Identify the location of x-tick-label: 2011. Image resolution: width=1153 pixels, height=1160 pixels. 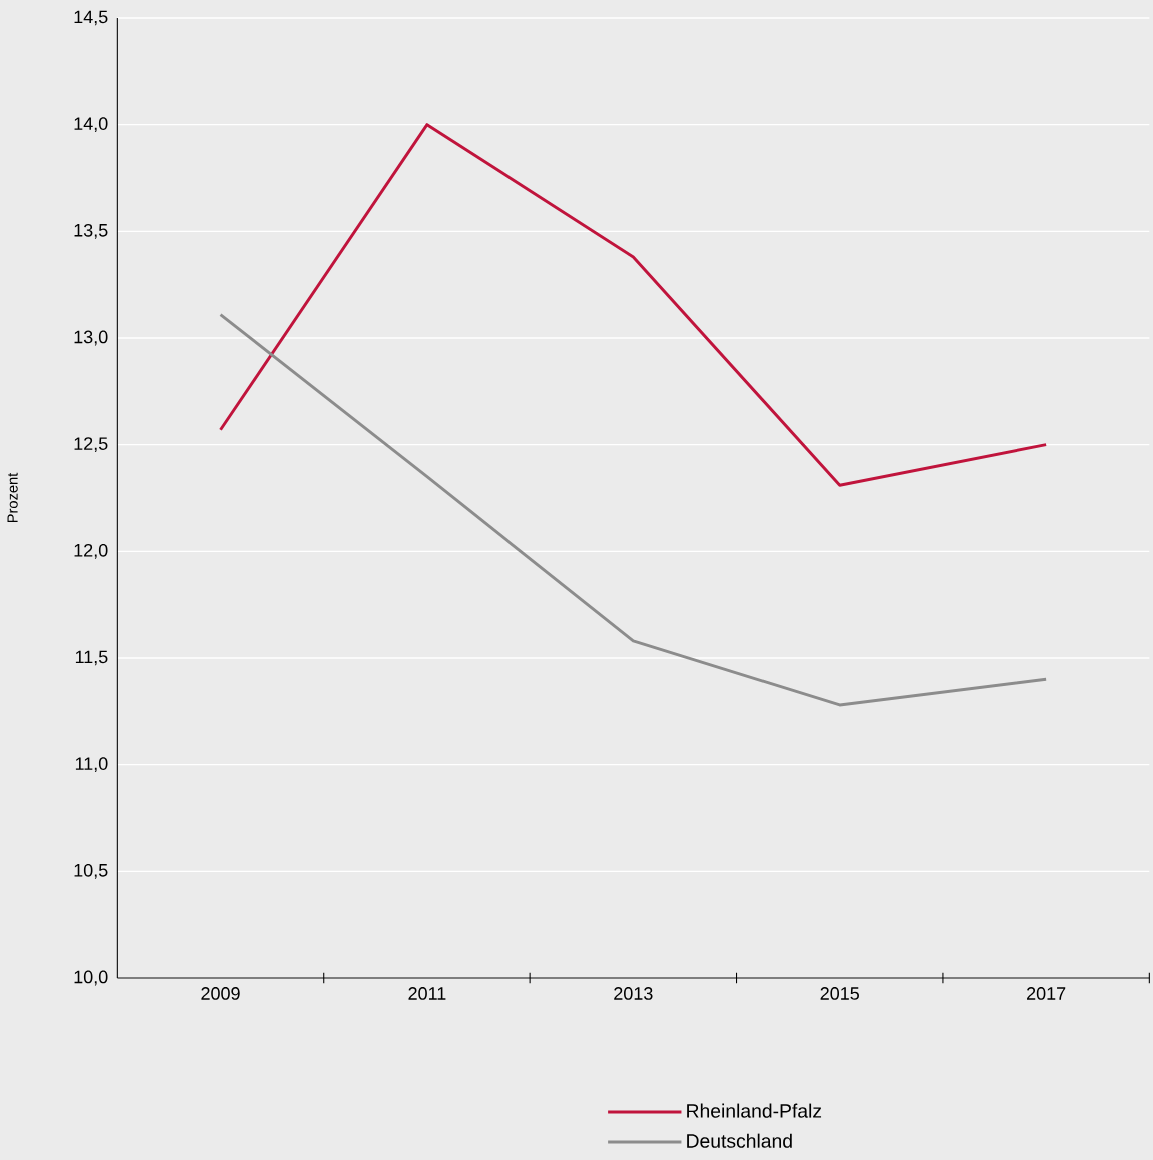
(427, 993).